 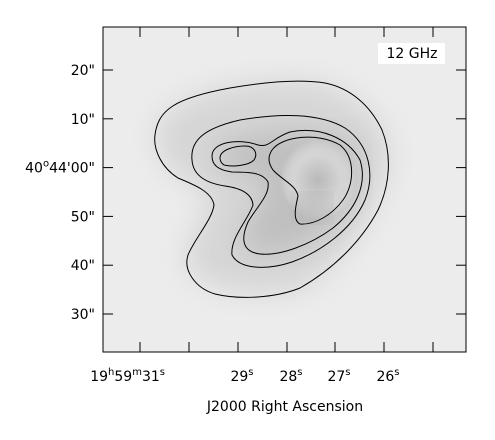 I want to click on y-tick-label-part: 20", so click(x=83, y=71).